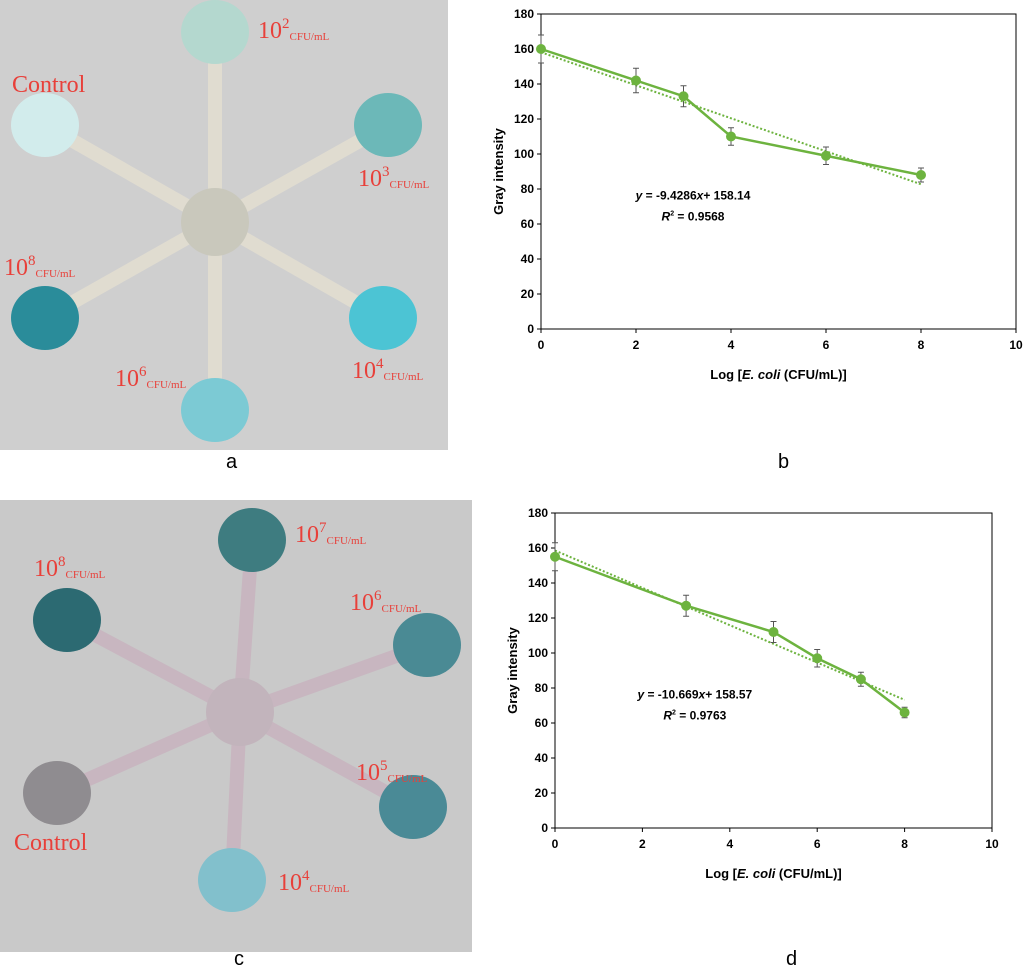  I want to click on concentration-label: 103CFU/mL, so click(394, 178).